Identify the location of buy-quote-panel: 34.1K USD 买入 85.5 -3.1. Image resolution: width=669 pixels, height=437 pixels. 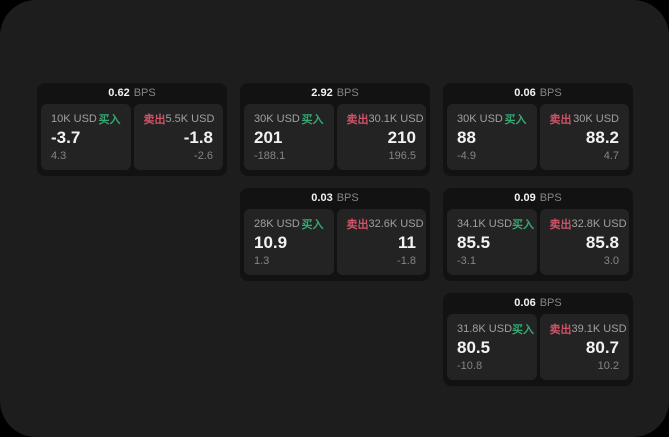
(492, 242).